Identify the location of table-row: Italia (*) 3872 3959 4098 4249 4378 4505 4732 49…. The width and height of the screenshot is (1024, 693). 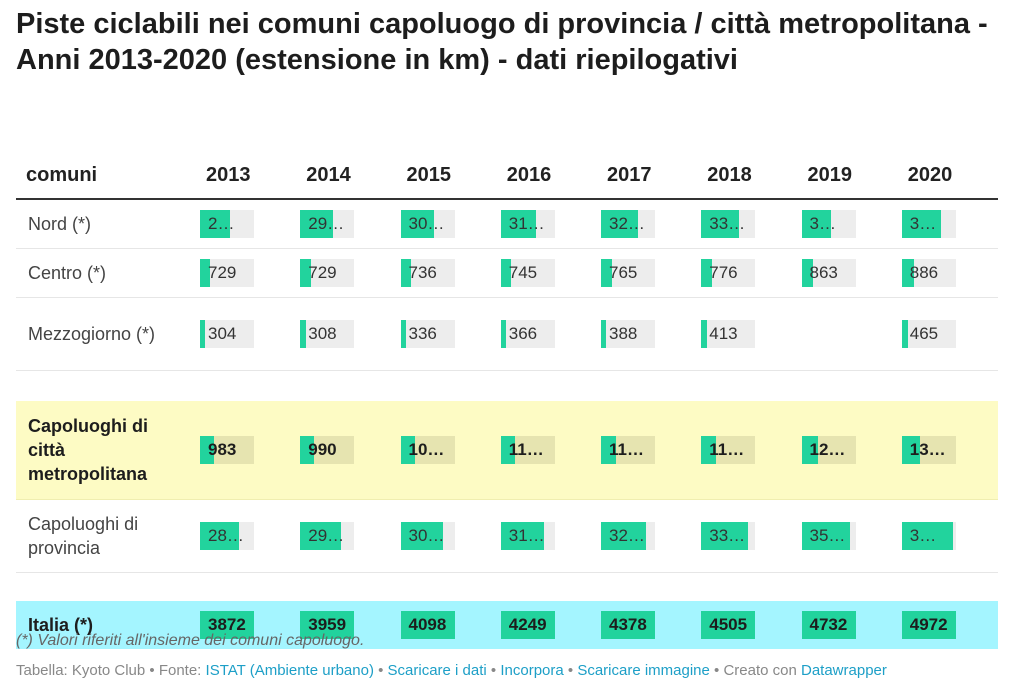
(507, 625).